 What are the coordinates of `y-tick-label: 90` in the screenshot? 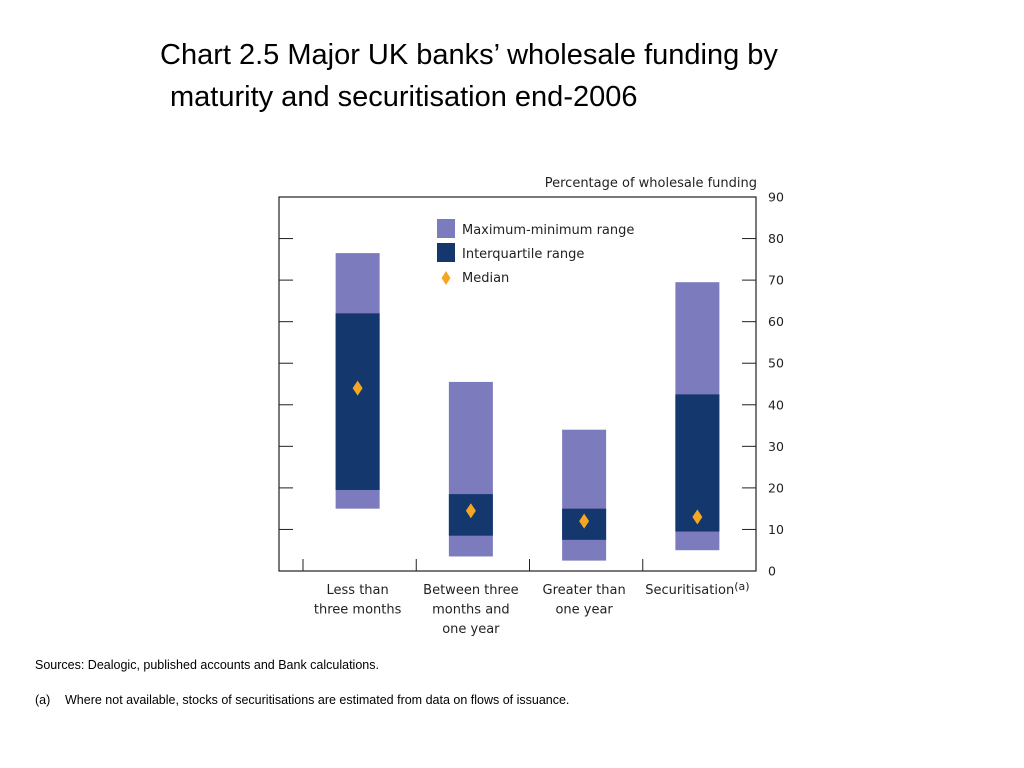 It's located at (776, 197).